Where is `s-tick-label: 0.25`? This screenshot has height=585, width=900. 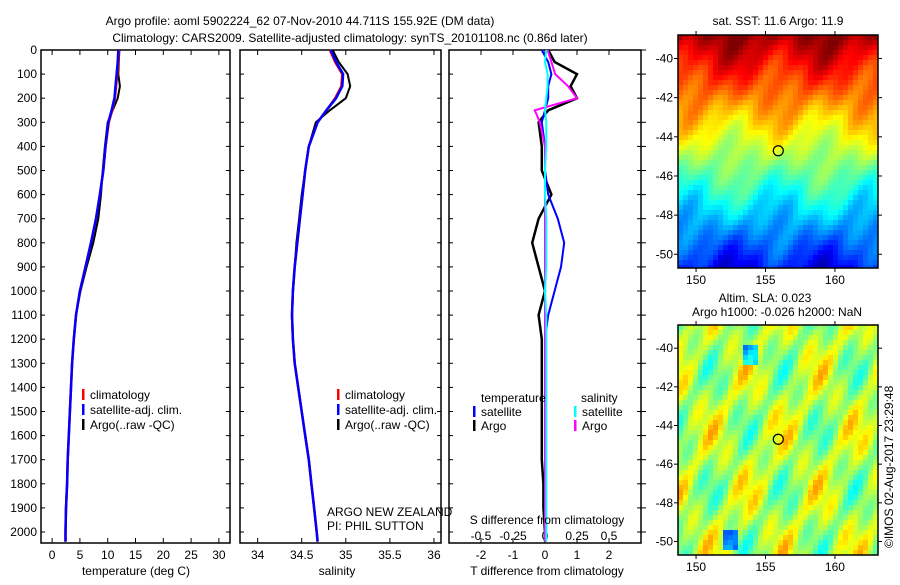
s-tick-label: 0.25 is located at coordinates (577, 536).